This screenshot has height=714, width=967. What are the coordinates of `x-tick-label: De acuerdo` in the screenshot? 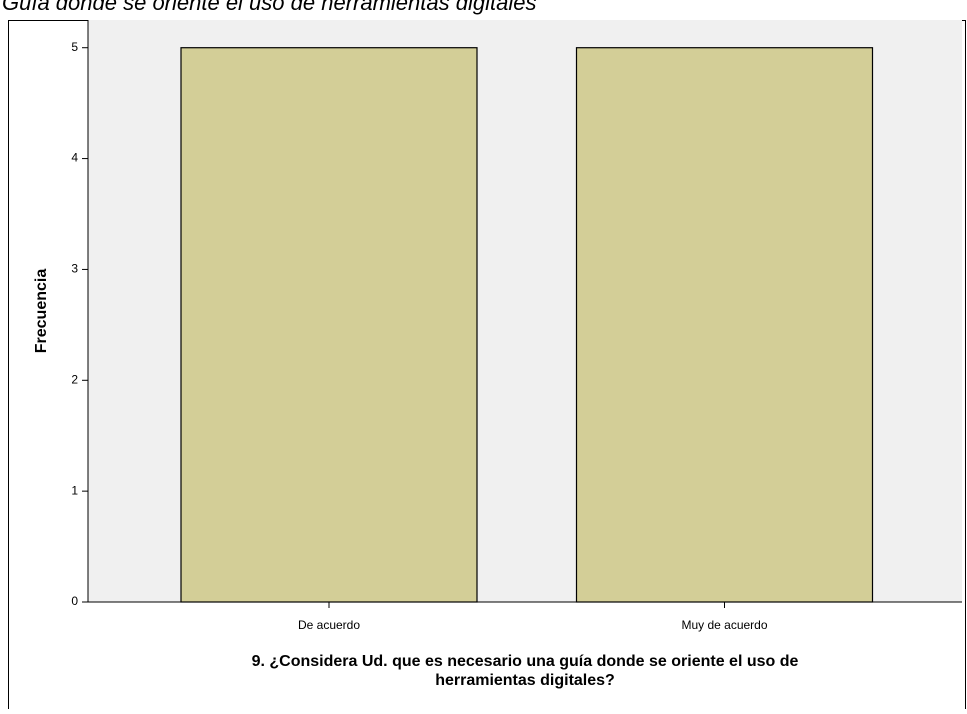 It's located at (329, 625).